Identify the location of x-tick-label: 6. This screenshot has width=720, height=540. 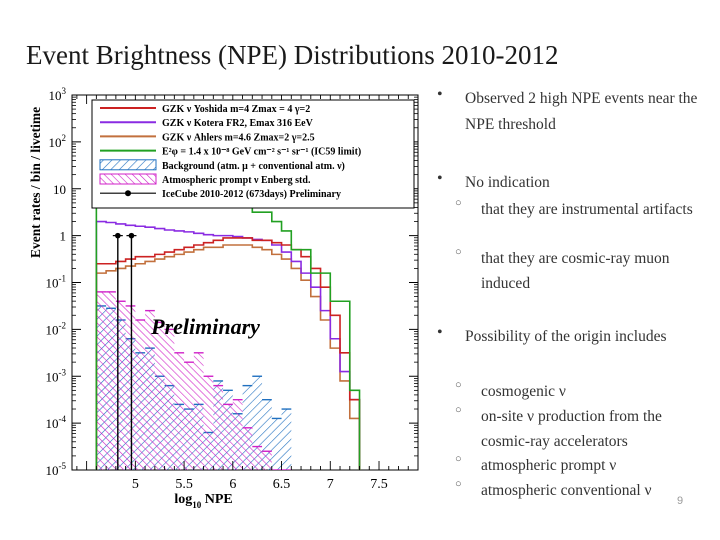
(232, 484).